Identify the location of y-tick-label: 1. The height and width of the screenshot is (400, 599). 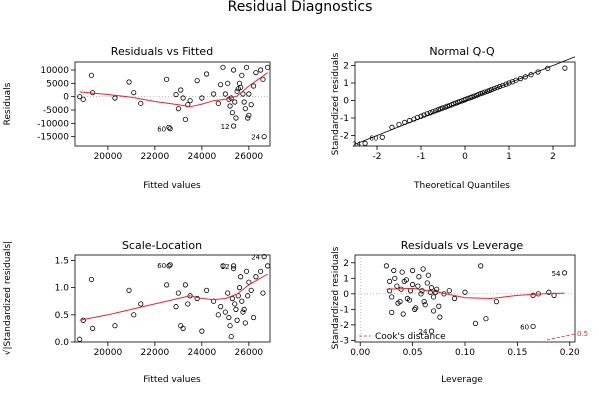
(346, 279).